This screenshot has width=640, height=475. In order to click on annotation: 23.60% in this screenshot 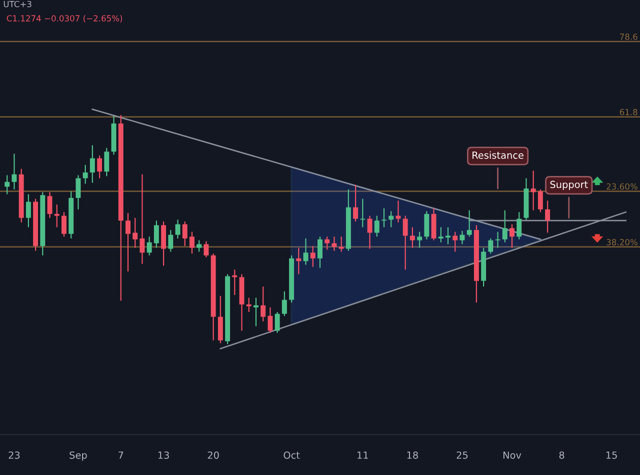, I will do `click(622, 186)`.